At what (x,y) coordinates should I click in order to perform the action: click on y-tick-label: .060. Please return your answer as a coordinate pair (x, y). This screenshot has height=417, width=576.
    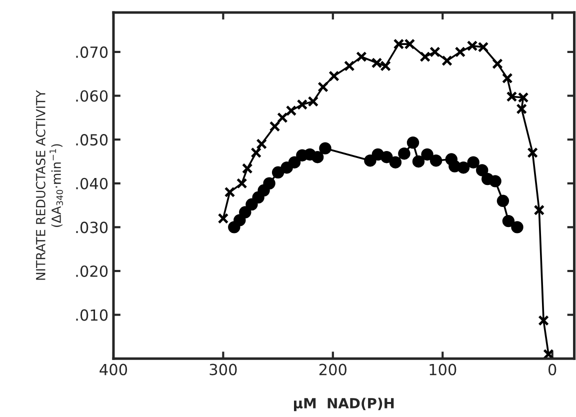
    Looking at the image, I should click on (92, 96).